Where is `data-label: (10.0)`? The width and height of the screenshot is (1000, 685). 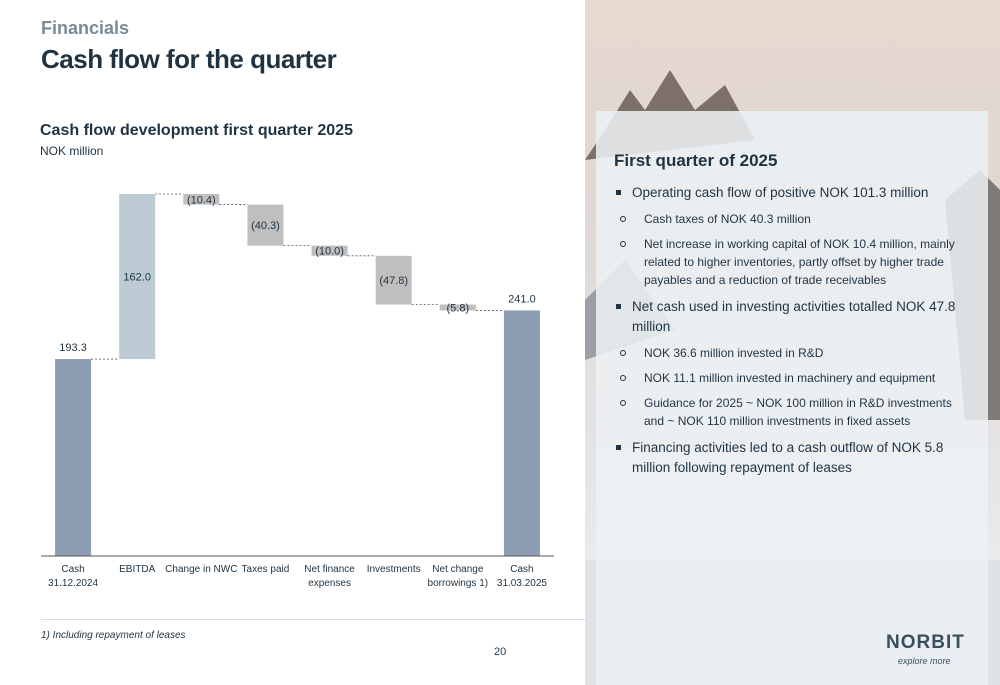
data-label: (10.0) is located at coordinates (329, 252).